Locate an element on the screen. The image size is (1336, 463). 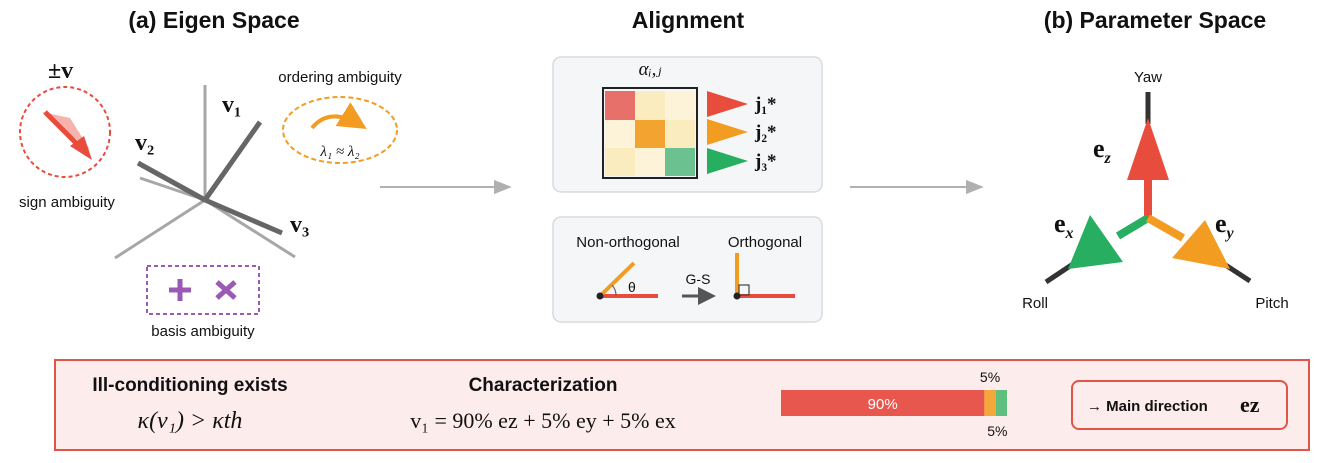
contribution-bar: 90% 5% 5% is located at coordinates (894, 404).